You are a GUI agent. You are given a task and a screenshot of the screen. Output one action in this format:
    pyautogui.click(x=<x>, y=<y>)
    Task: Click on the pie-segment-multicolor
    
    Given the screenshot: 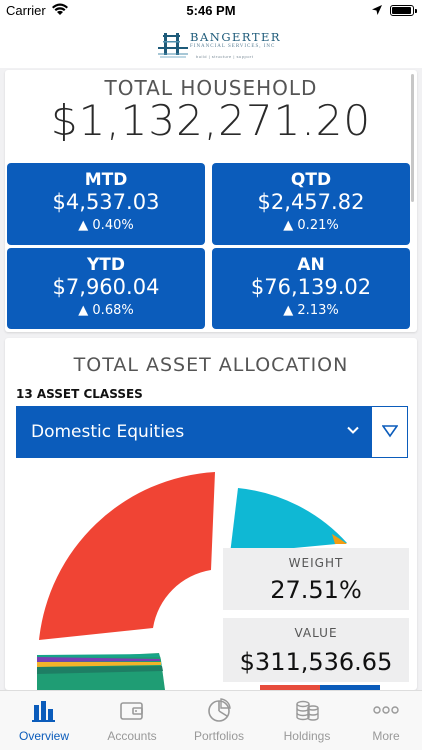 What is the action you would take?
    pyautogui.click(x=290, y=687)
    